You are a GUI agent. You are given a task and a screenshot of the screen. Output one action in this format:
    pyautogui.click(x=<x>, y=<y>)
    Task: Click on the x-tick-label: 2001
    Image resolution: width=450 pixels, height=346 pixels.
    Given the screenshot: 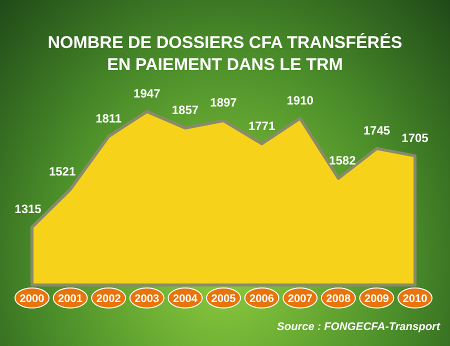 What is the action you would take?
    pyautogui.click(x=70, y=299)
    